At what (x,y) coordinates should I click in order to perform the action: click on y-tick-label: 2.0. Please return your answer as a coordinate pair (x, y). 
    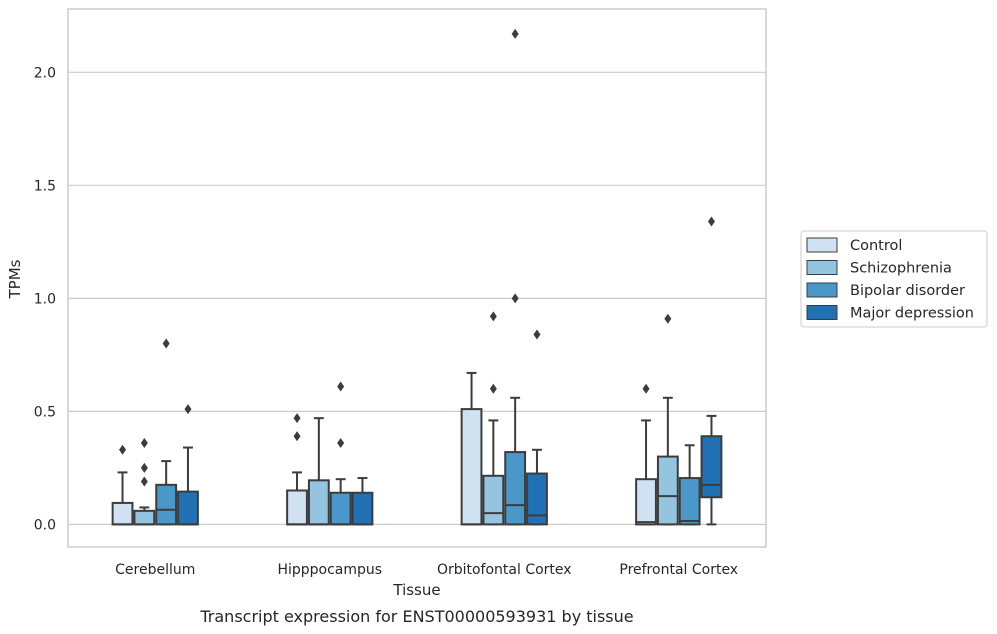
    Looking at the image, I should click on (45, 73).